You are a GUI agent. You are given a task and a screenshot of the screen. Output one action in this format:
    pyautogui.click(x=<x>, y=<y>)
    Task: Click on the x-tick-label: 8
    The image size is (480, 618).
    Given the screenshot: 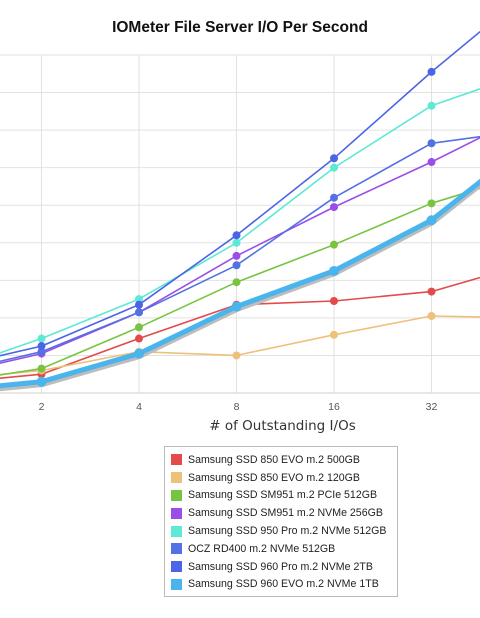 What is the action you would take?
    pyautogui.click(x=237, y=407)
    